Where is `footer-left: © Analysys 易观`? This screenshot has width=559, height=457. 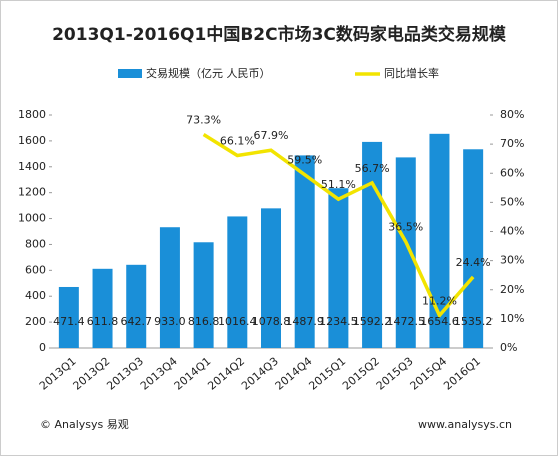 footer-left: © Analysys 易观 is located at coordinates (84, 424).